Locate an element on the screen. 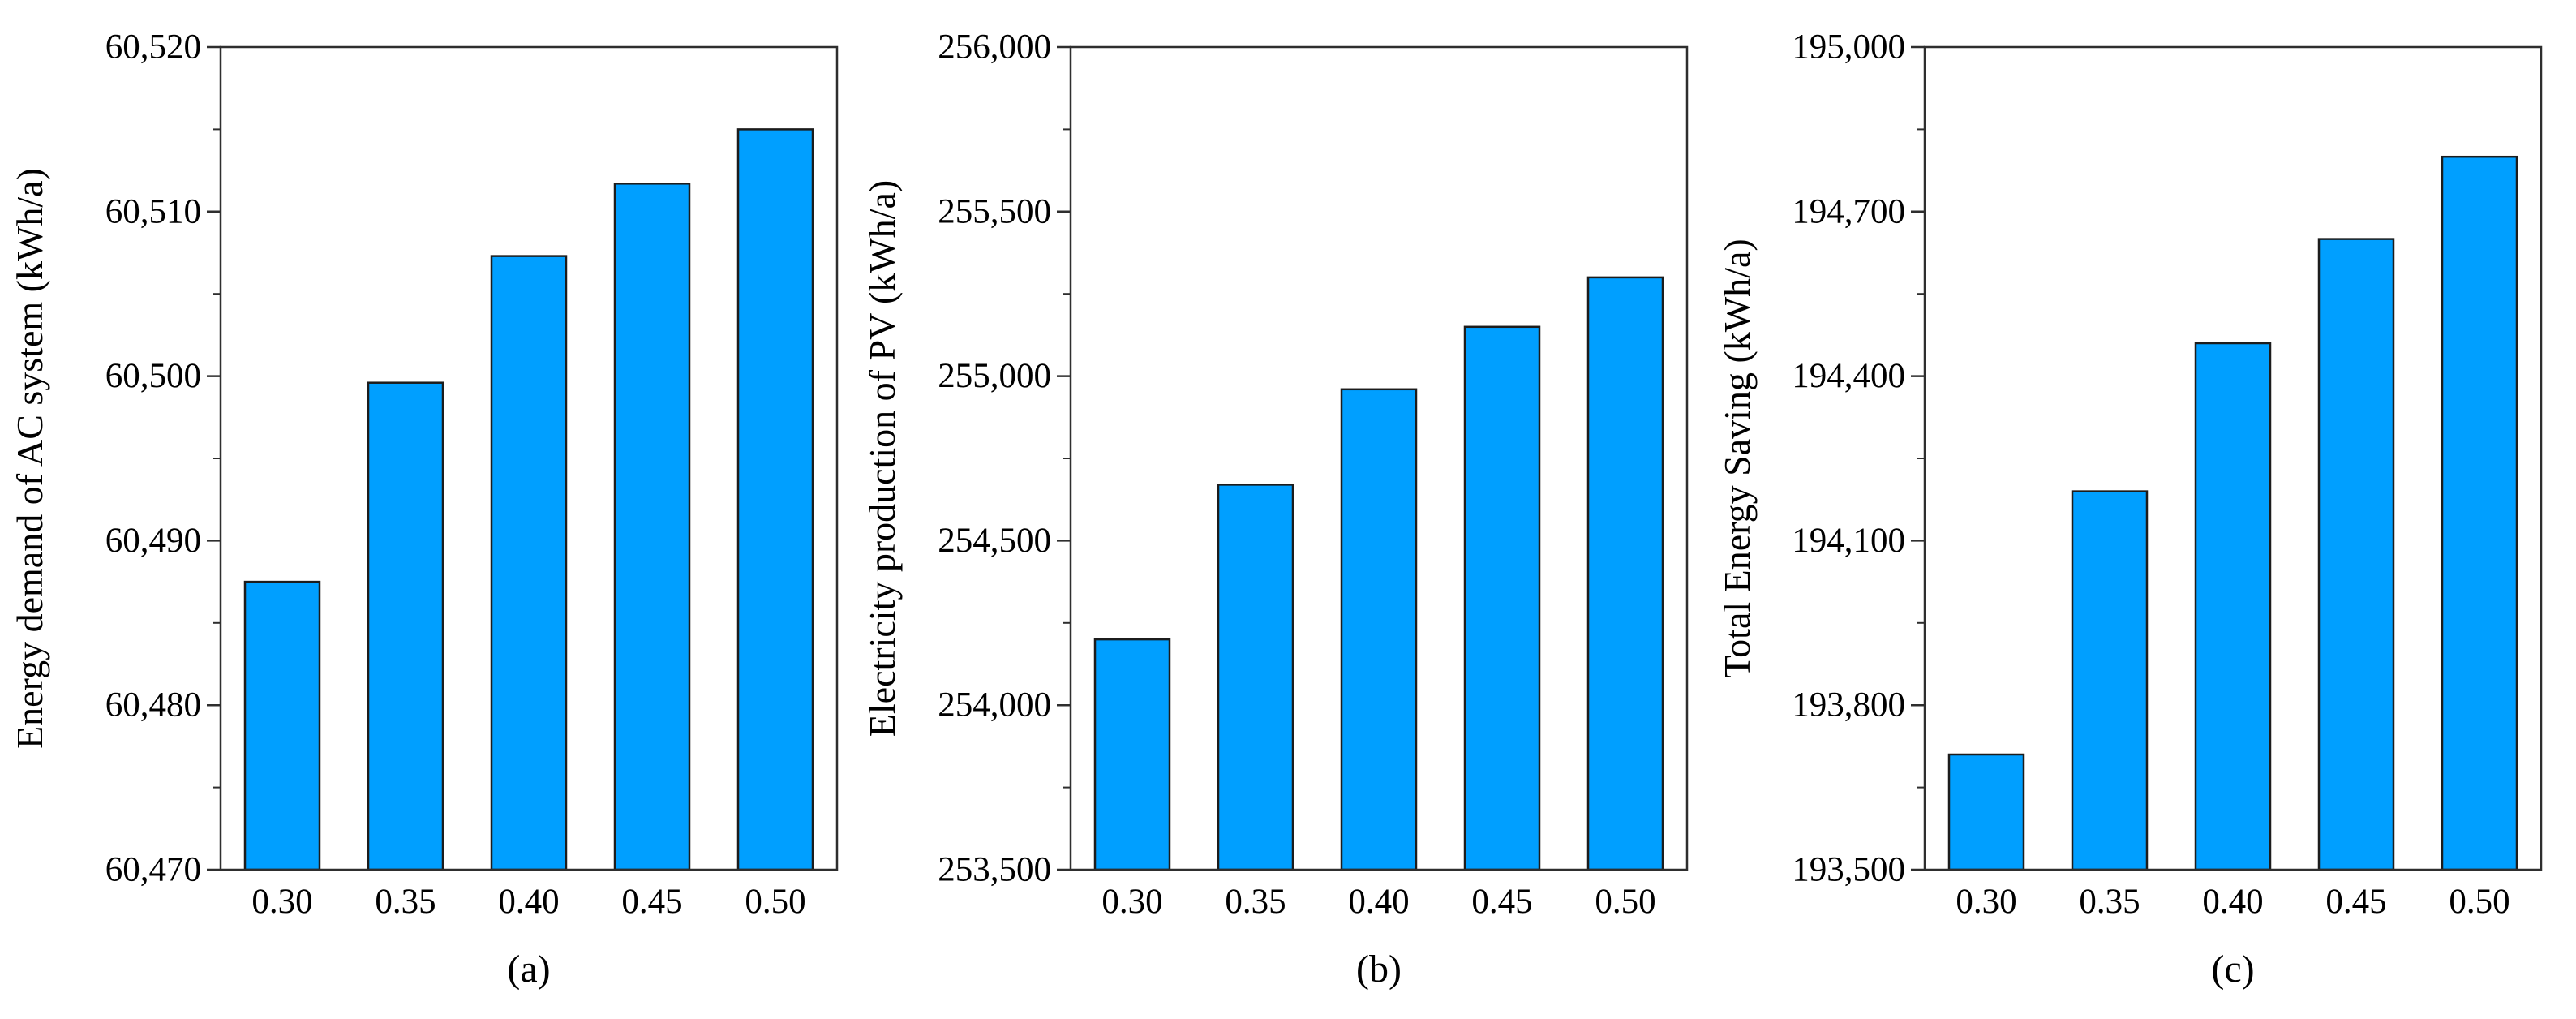  y-tick-label: 194,400 is located at coordinates (1848, 376).